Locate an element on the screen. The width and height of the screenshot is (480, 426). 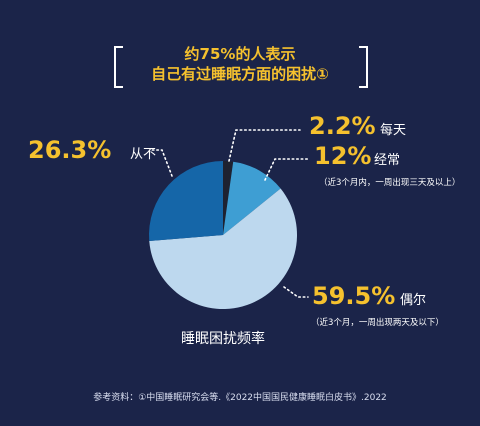
slice-label-1: 经常 is located at coordinates (387, 160).